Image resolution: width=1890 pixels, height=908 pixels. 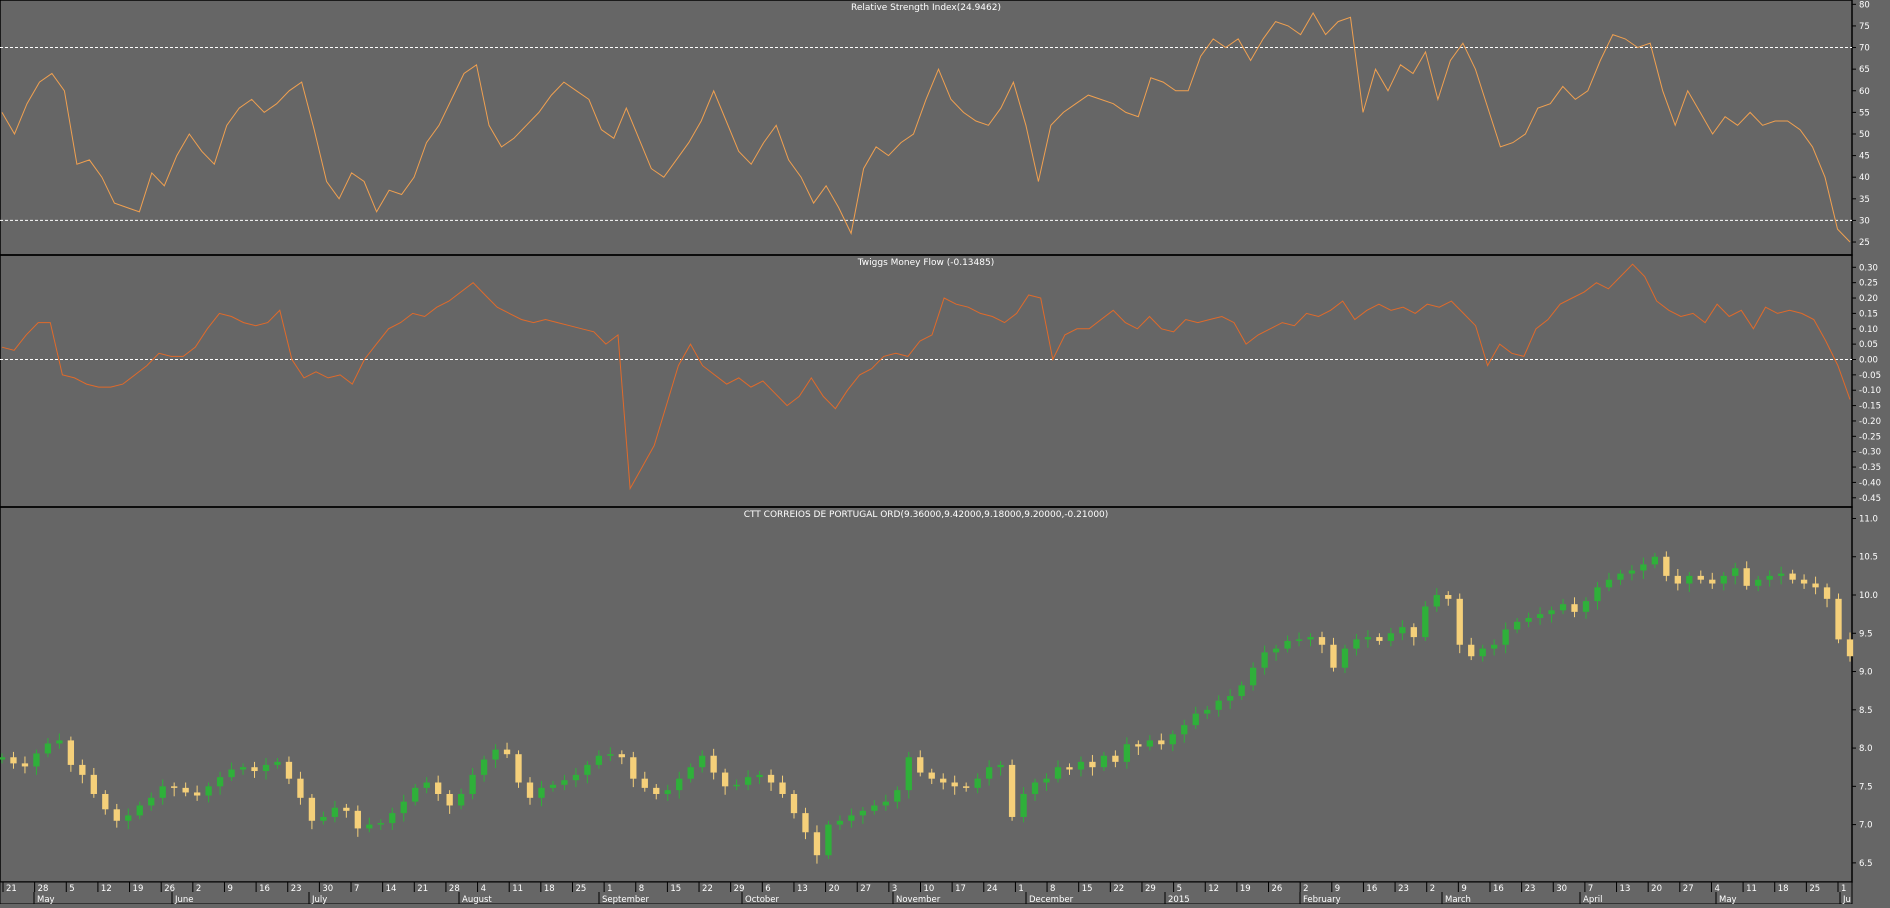 I want to click on x-axis-day-label: 29, so click(x=1150, y=889).